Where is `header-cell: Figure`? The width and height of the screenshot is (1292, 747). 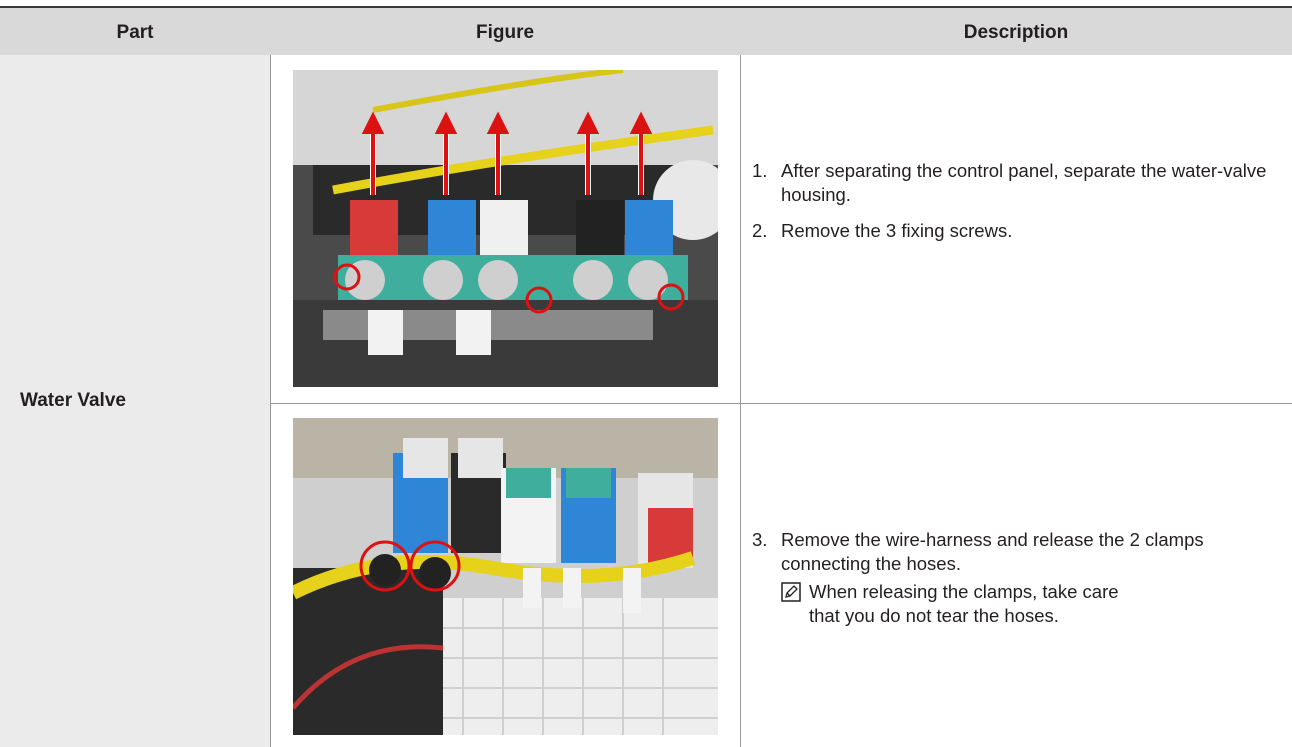
header-cell: Figure is located at coordinates (505, 32).